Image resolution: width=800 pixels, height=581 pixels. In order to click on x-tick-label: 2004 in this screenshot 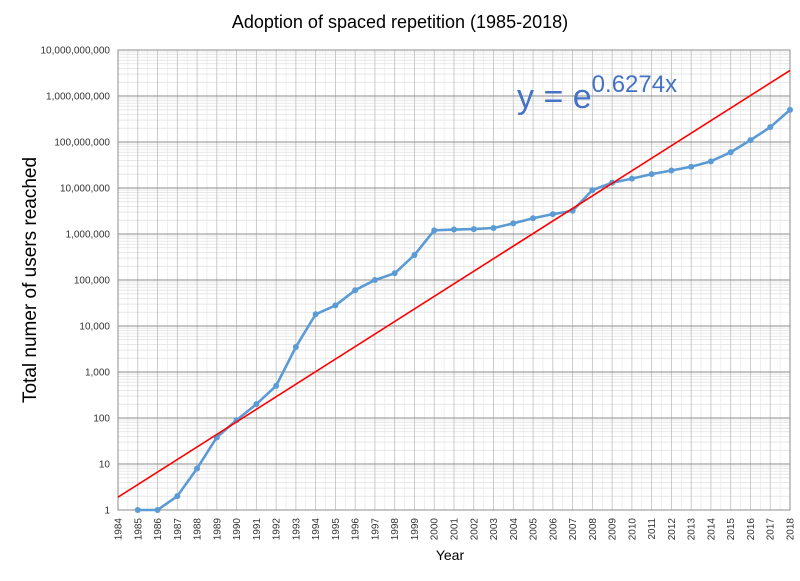, I will do `click(514, 529)`.